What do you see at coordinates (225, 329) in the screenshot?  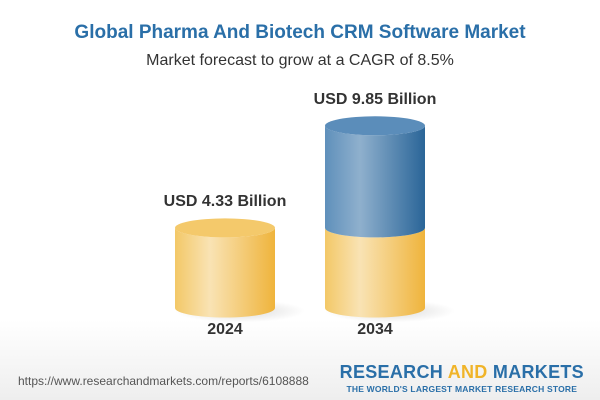 I see `category-label: 2024` at bounding box center [225, 329].